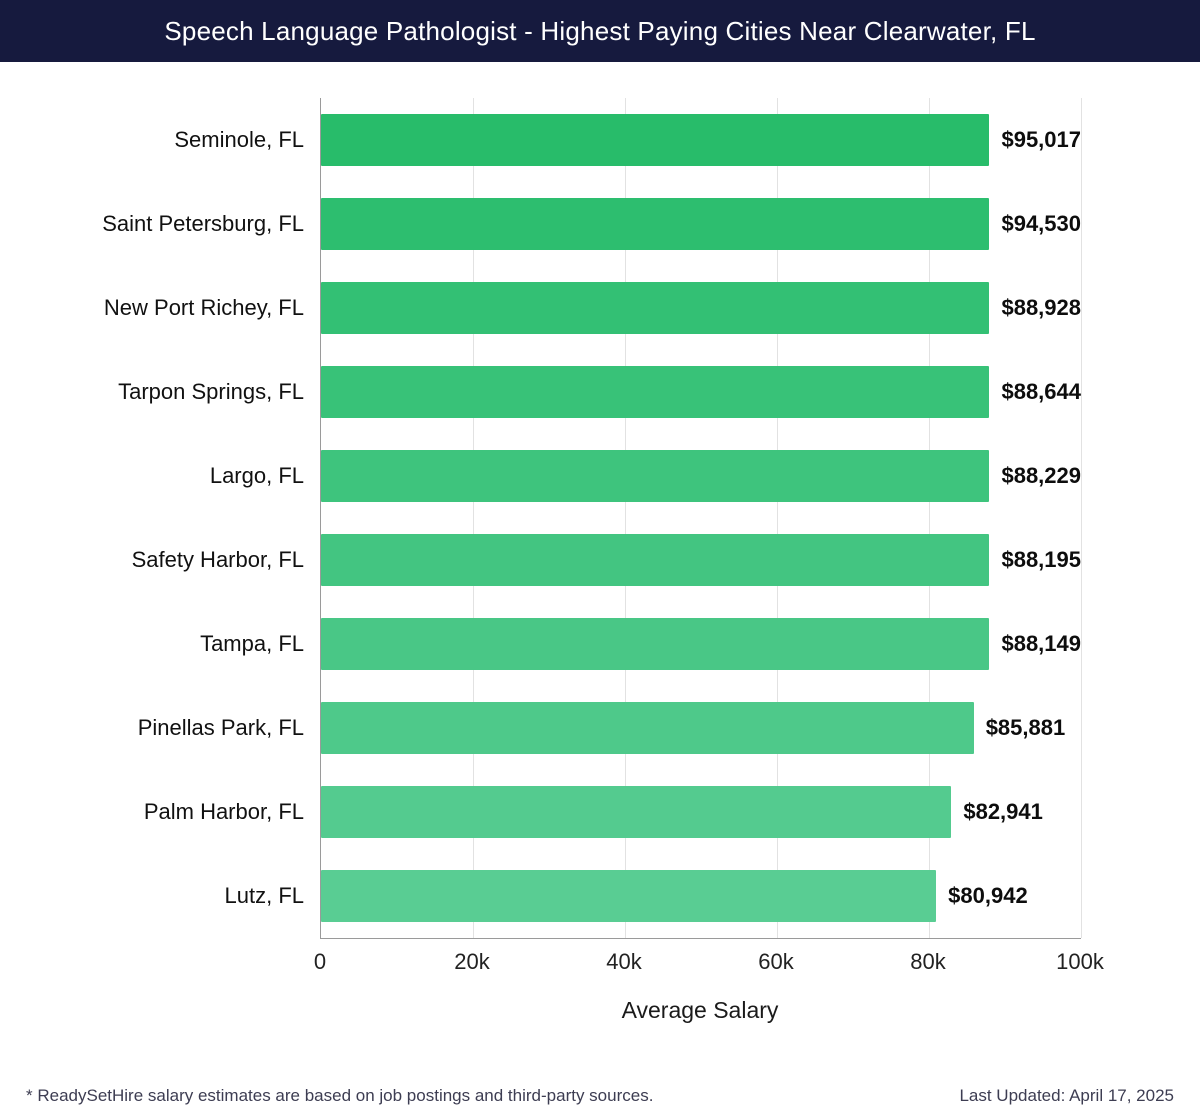 The image size is (1200, 1120). I want to click on bar-row: $88,928, so click(701, 308).